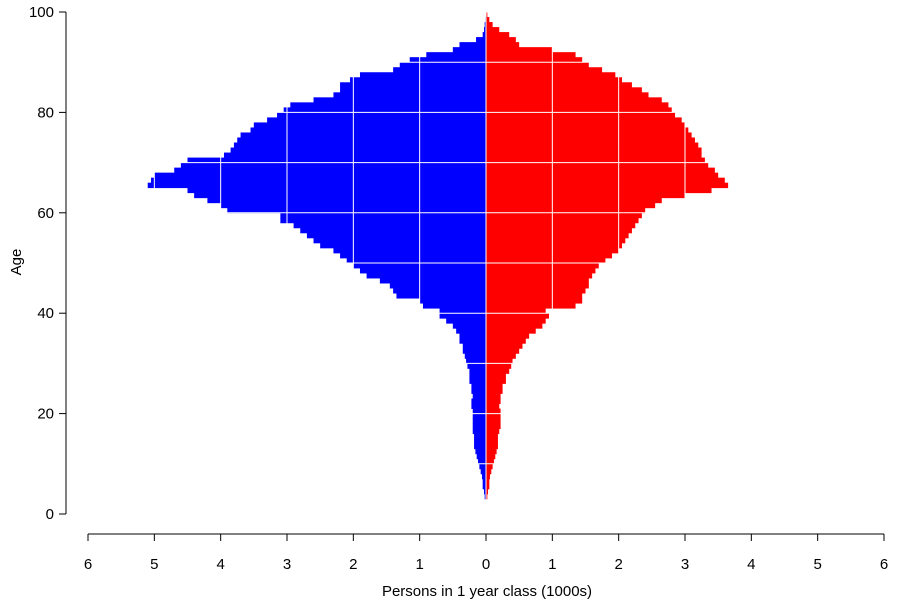  Describe the element at coordinates (618, 564) in the screenshot. I see `x-tick-label: 2` at that location.